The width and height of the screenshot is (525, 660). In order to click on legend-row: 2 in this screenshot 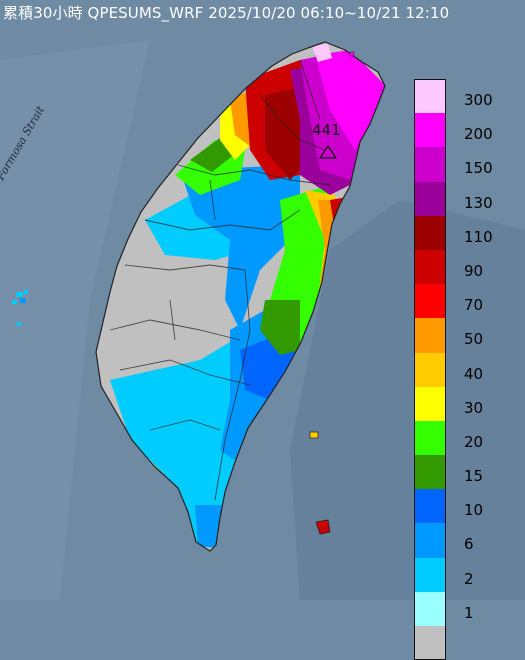, I will do `click(469, 574)`.